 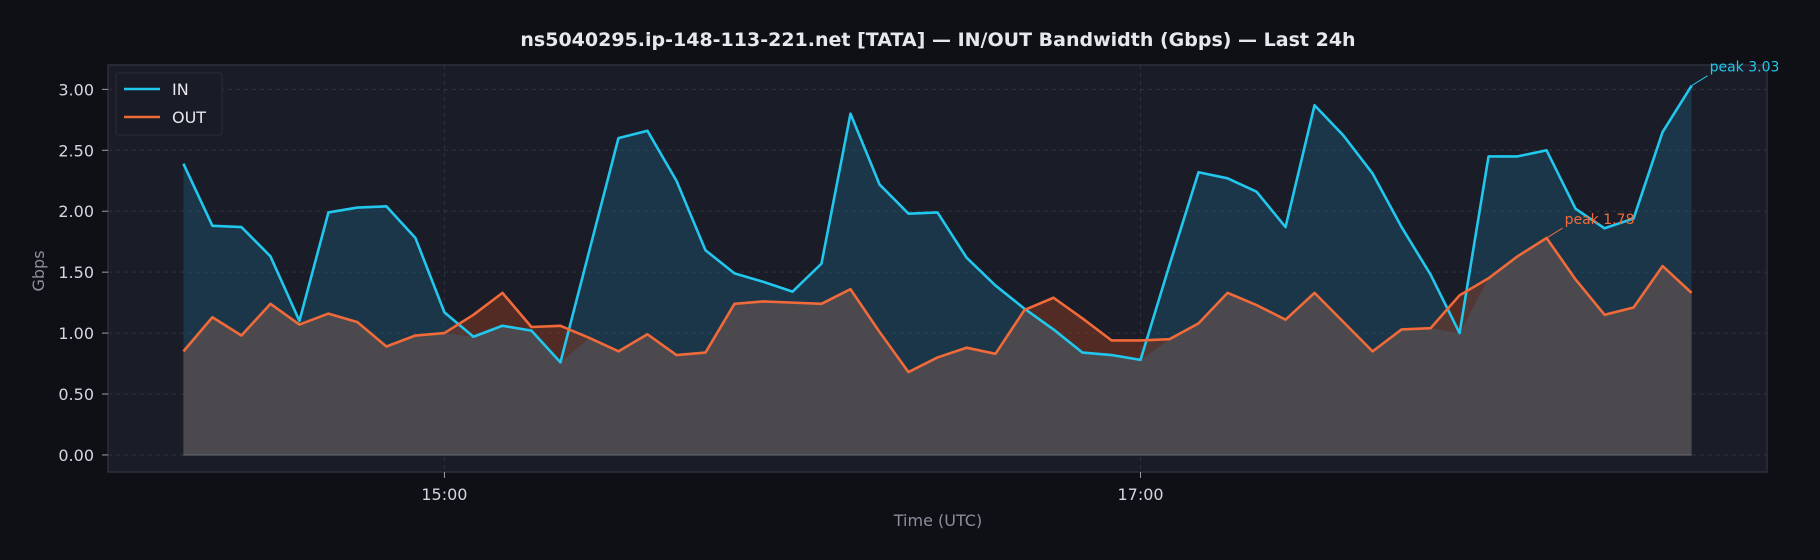 What do you see at coordinates (792, 488) in the screenshot?
I see `x-axis-ticks: 15:00 17:00` at bounding box center [792, 488].